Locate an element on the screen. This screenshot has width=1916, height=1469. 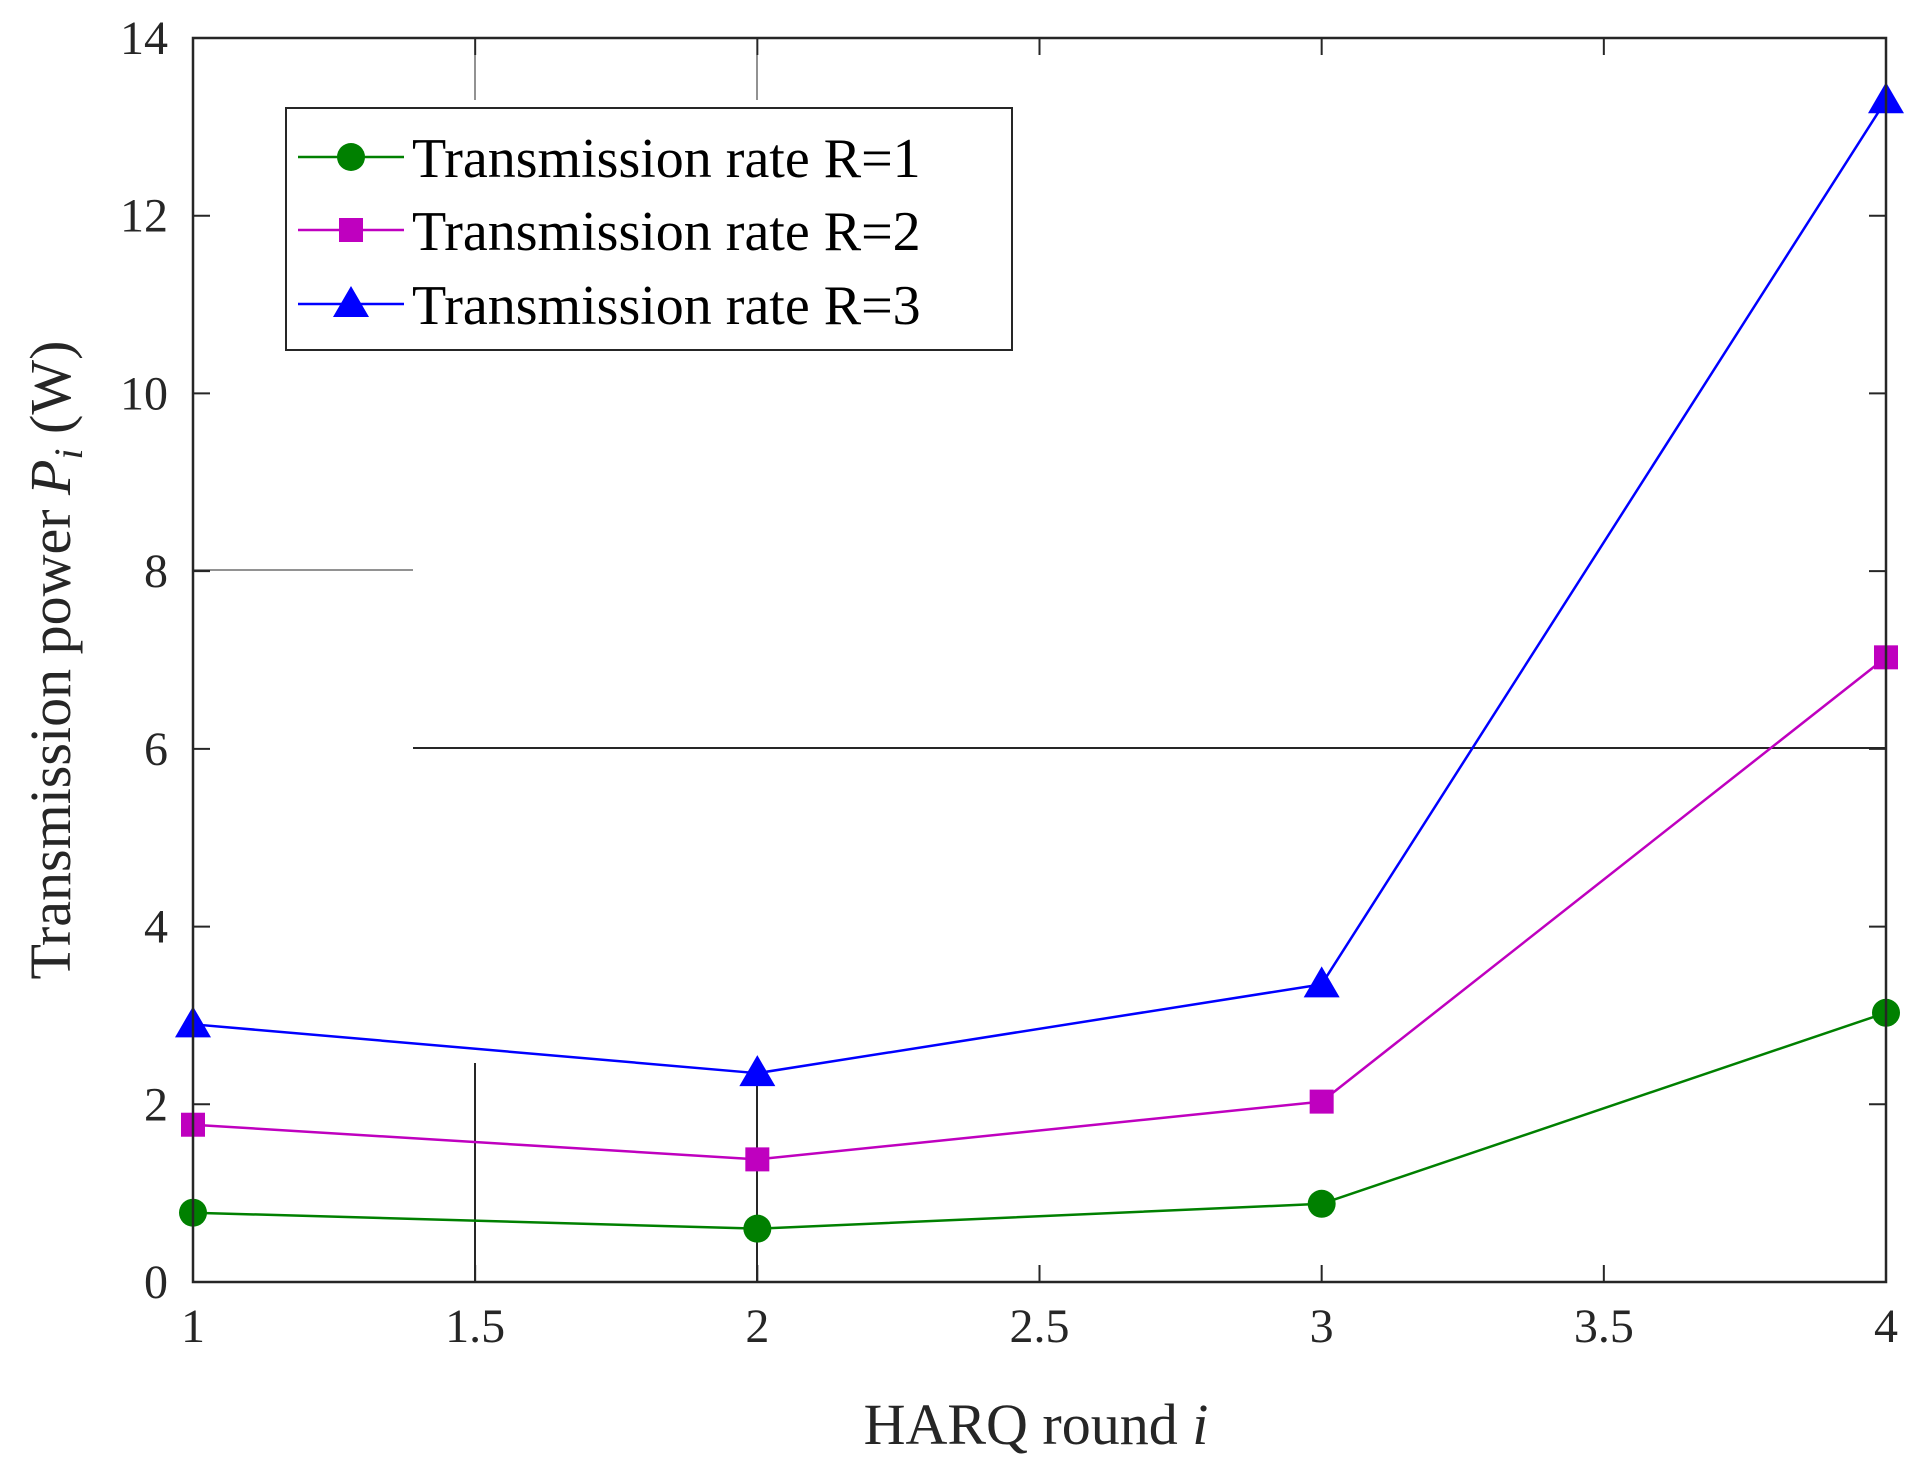
legend-entry-r2: Transmission rate R=2 is located at coordinates (609, 232).